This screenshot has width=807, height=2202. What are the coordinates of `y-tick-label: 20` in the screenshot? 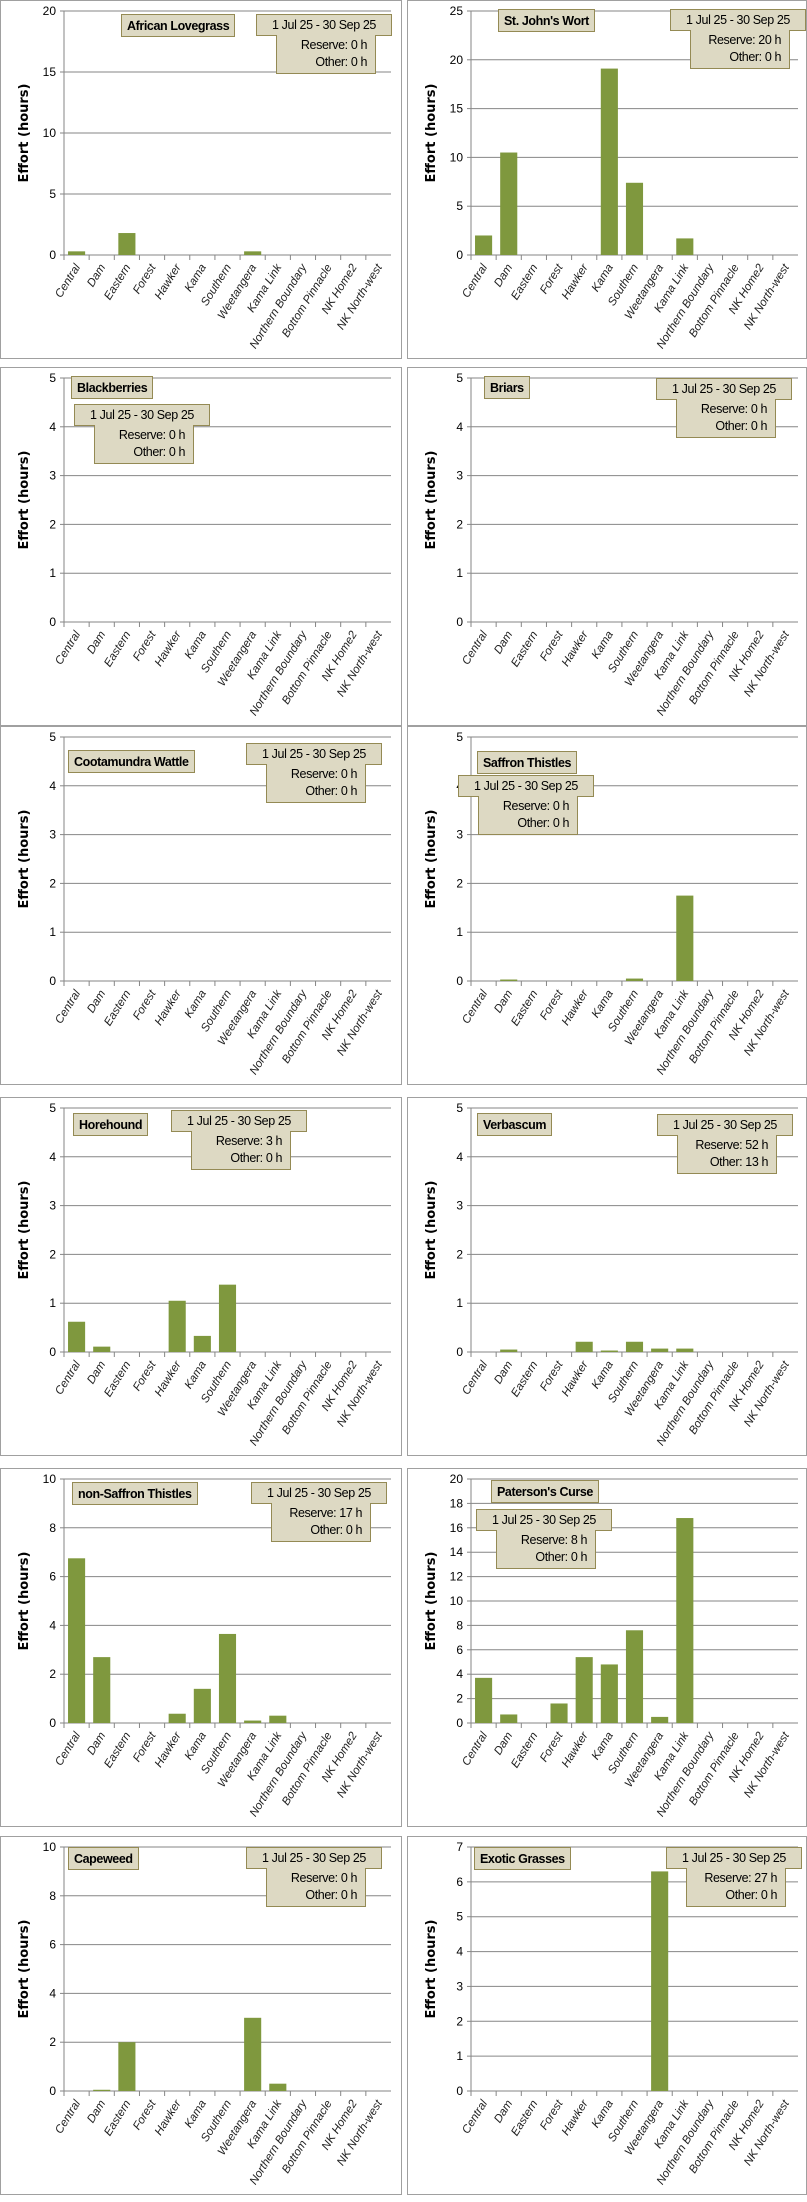 It's located at (457, 60).